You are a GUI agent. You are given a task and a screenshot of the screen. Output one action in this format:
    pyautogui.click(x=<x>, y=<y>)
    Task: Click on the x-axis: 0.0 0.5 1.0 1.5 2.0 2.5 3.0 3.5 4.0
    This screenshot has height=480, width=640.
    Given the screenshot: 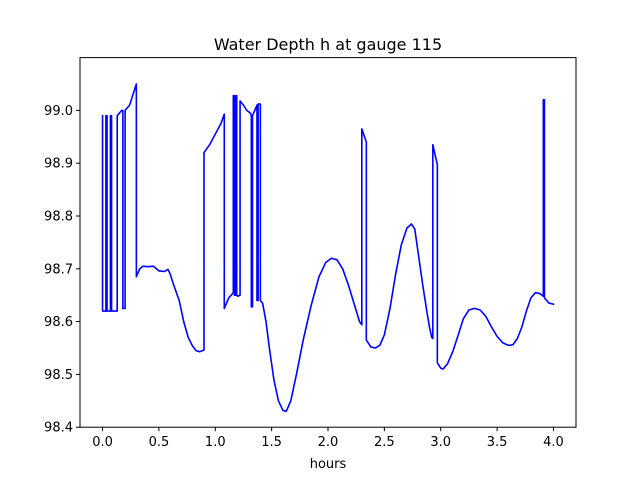 What is the action you would take?
    pyautogui.click(x=328, y=438)
    